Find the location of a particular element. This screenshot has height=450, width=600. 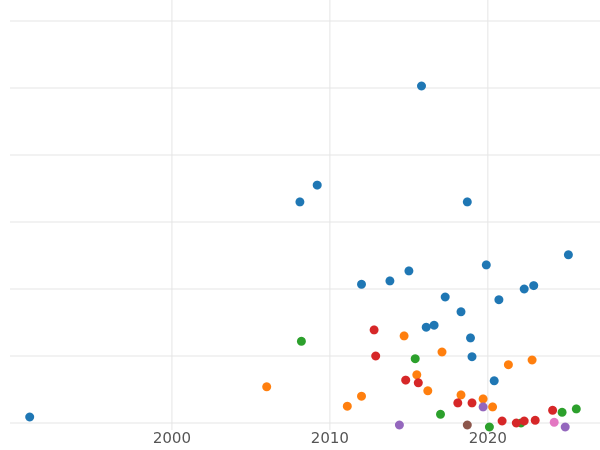

x-tick-label: 2000 is located at coordinates (172, 438).